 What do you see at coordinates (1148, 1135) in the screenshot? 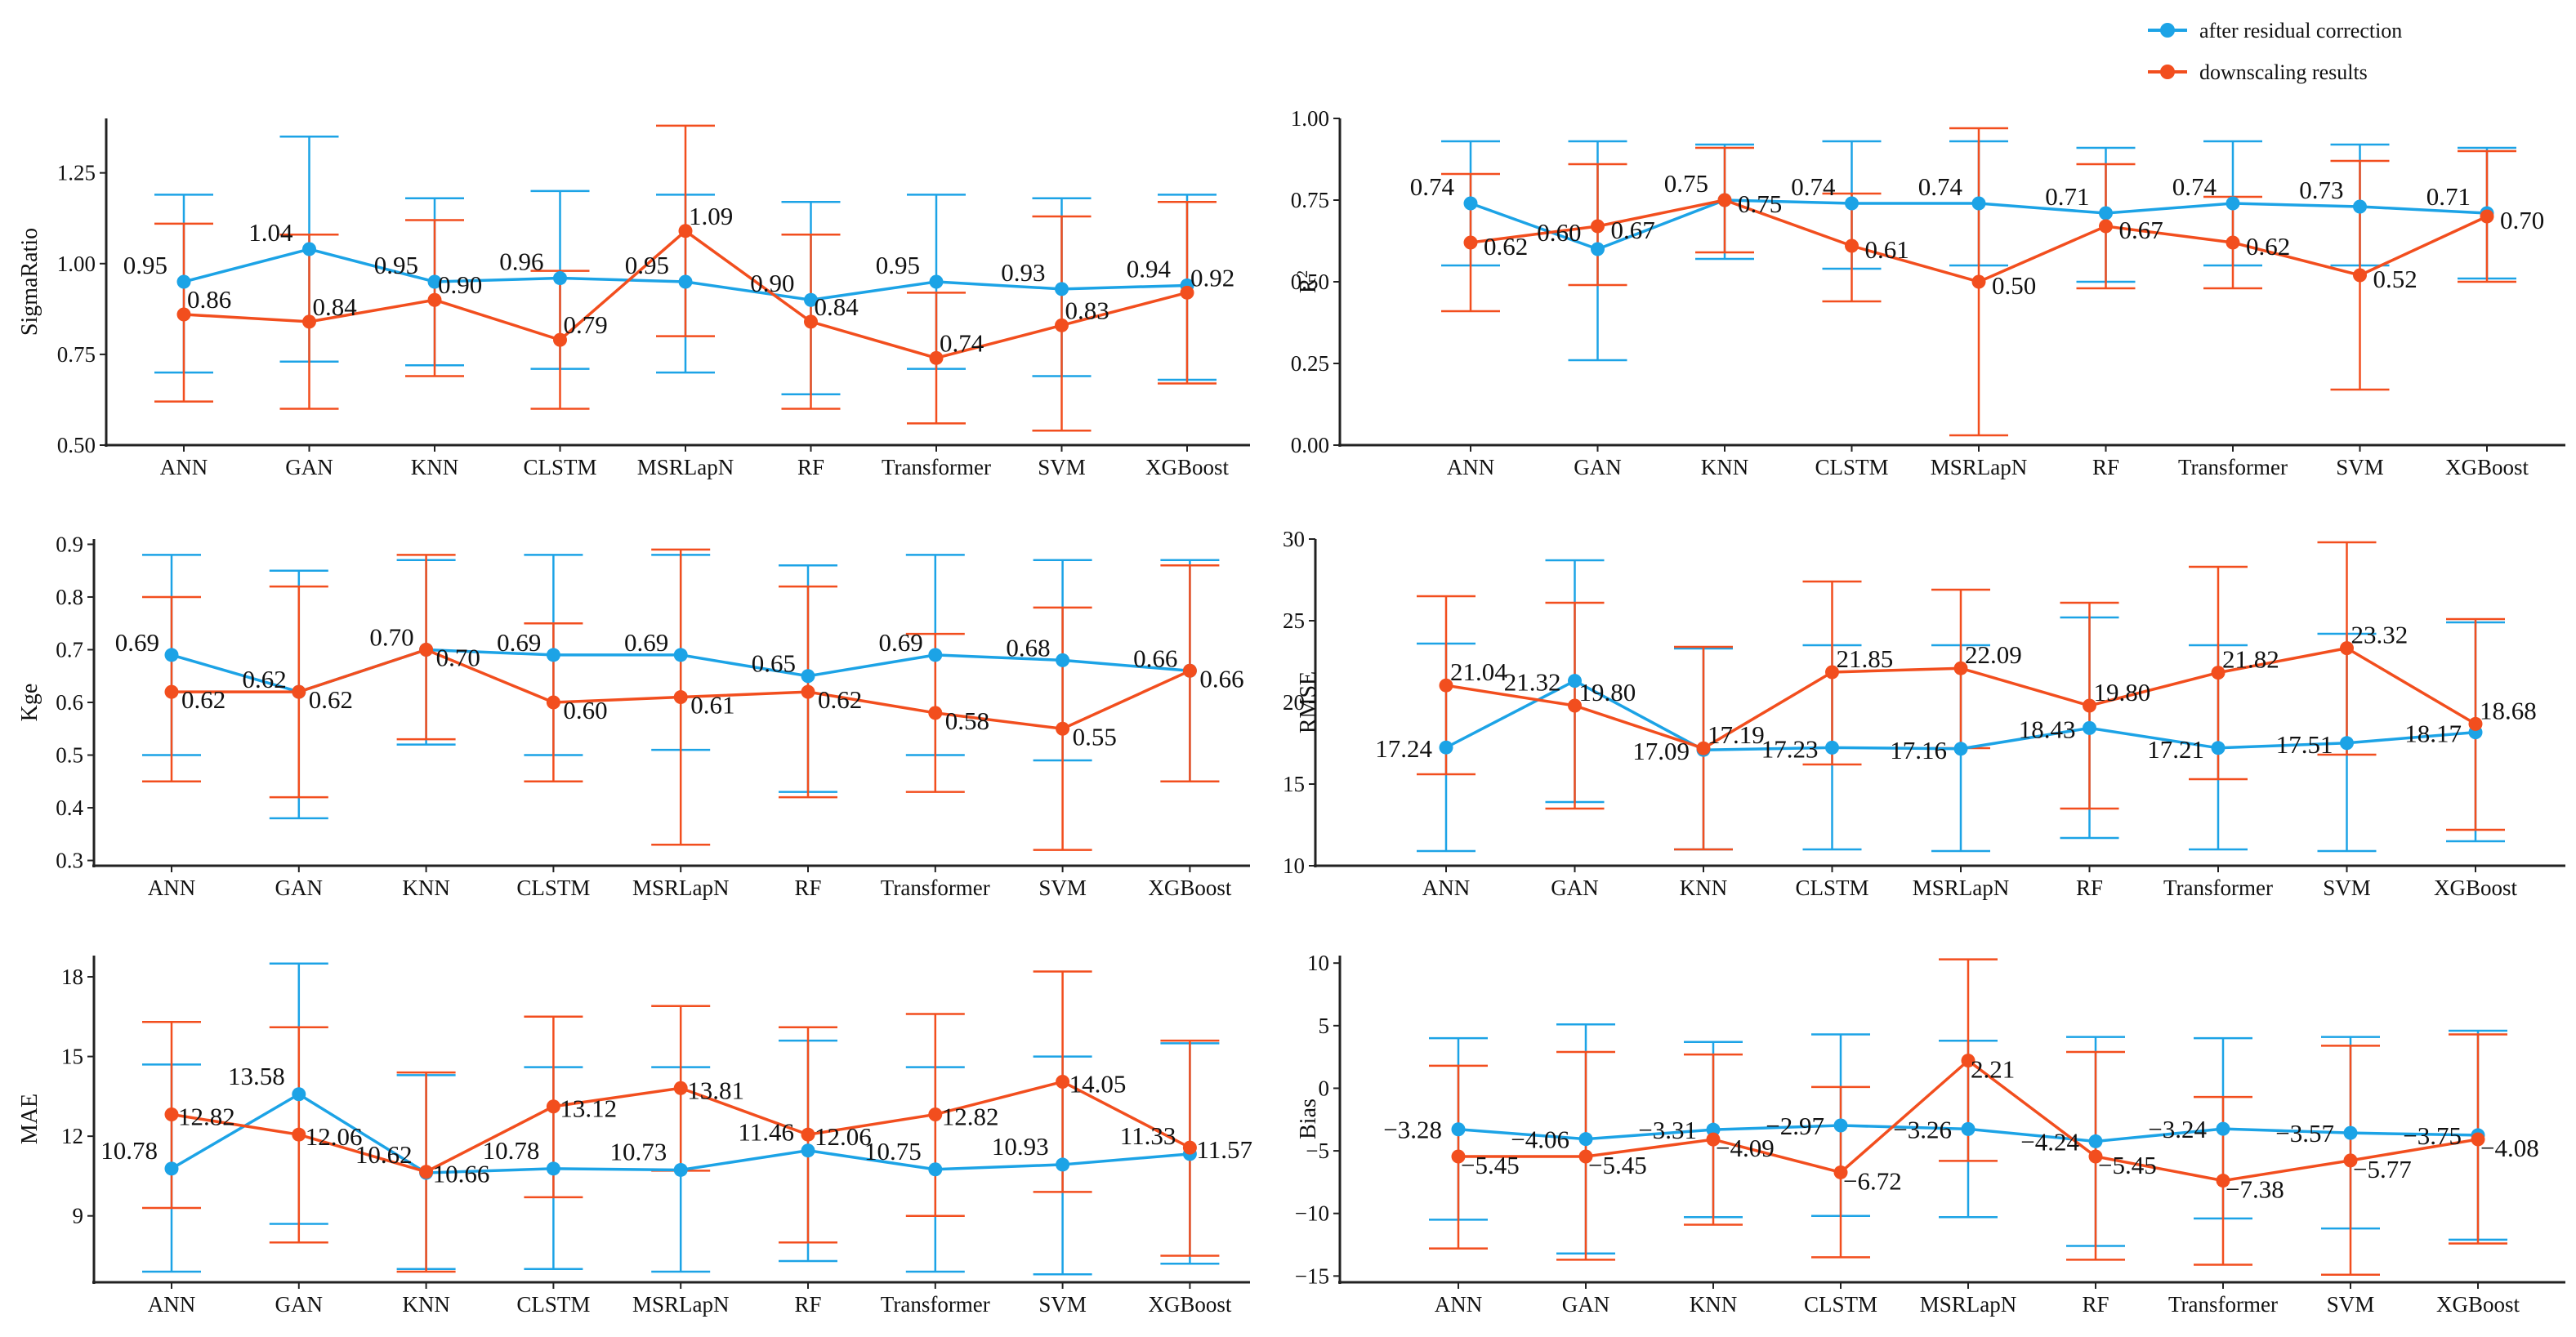
I see `data-label: 11.33` at bounding box center [1148, 1135].